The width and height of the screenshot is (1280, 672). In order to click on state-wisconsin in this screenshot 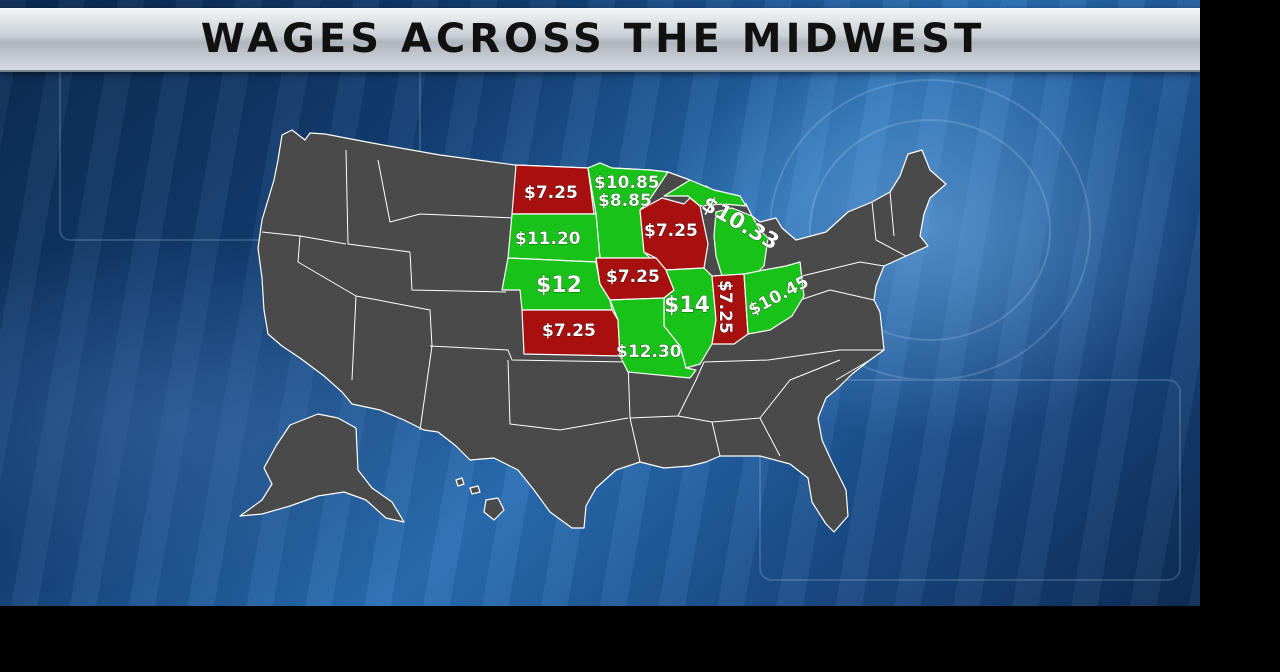, I will do `click(674, 234)`.